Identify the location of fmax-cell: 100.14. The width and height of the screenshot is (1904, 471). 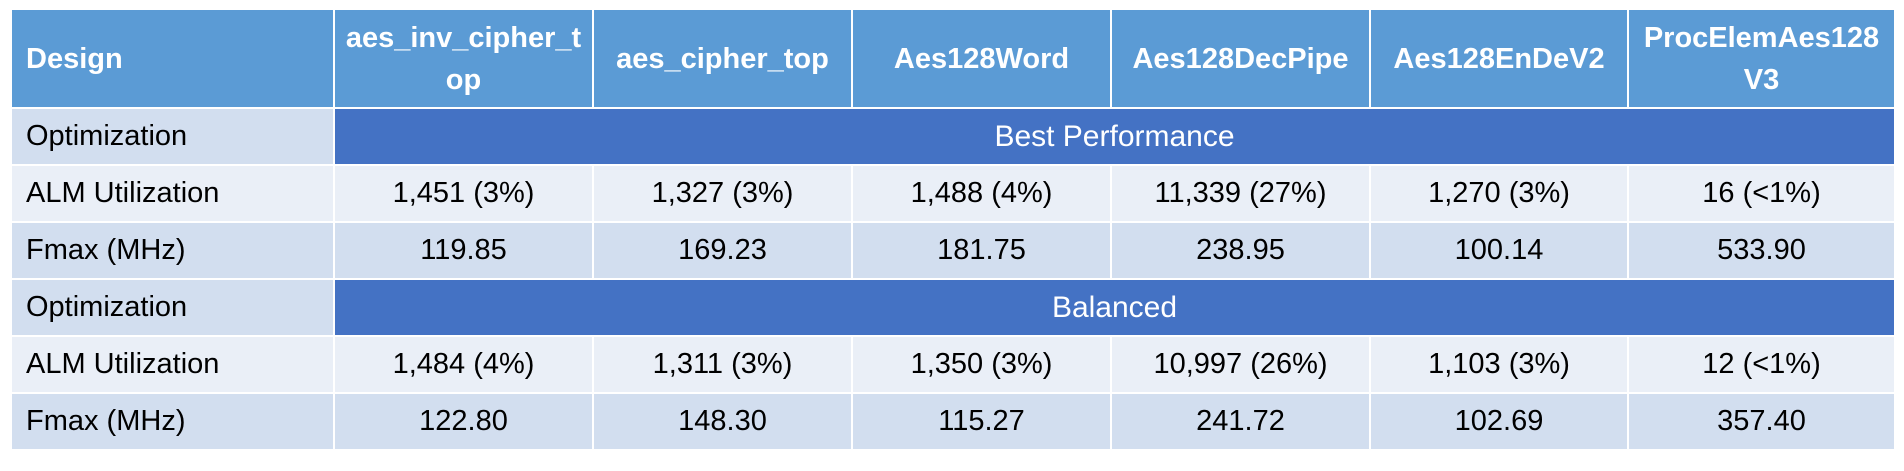
(1499, 250).